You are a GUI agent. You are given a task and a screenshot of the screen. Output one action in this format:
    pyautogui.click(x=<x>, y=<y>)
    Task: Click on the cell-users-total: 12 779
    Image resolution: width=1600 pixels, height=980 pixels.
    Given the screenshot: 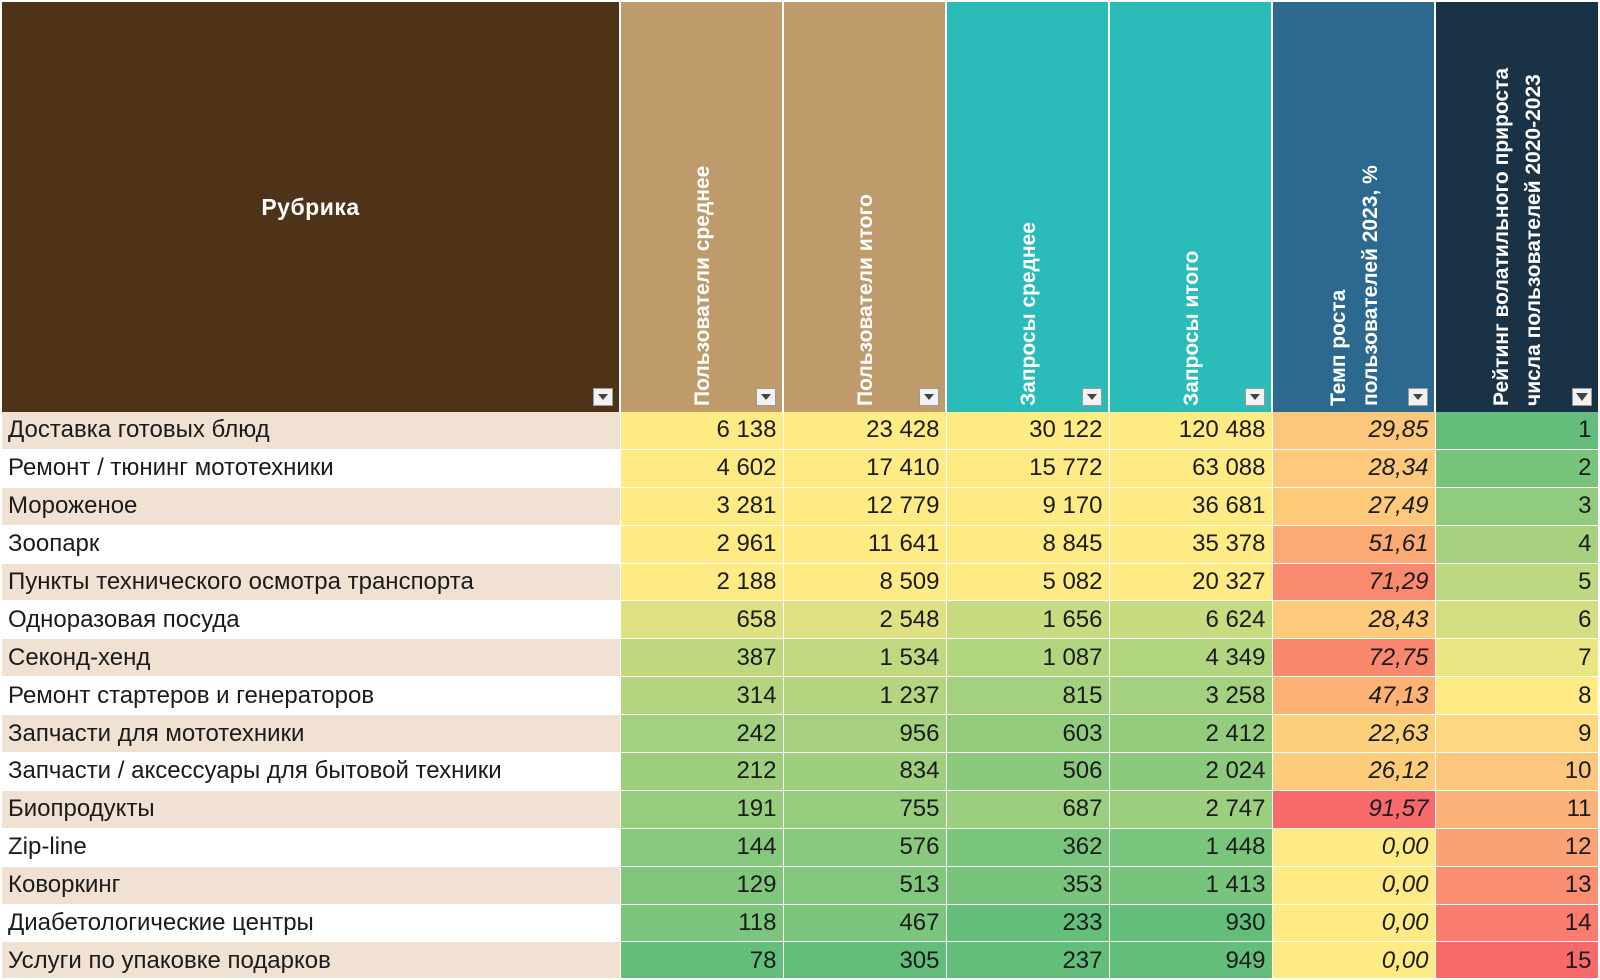 What is the action you would take?
    pyautogui.click(x=865, y=506)
    